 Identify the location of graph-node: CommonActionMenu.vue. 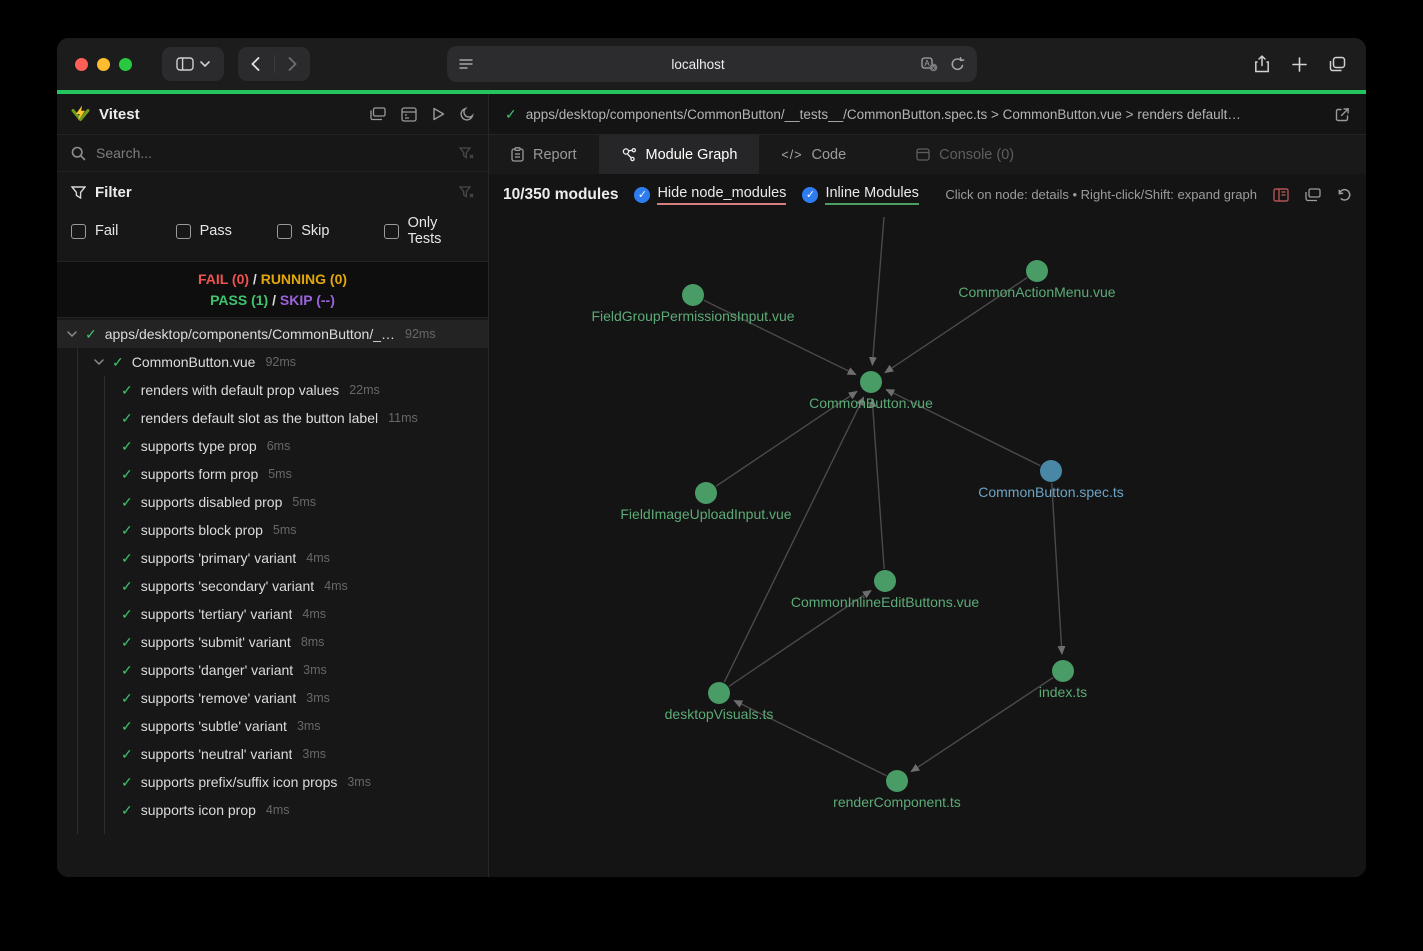
(1037, 280).